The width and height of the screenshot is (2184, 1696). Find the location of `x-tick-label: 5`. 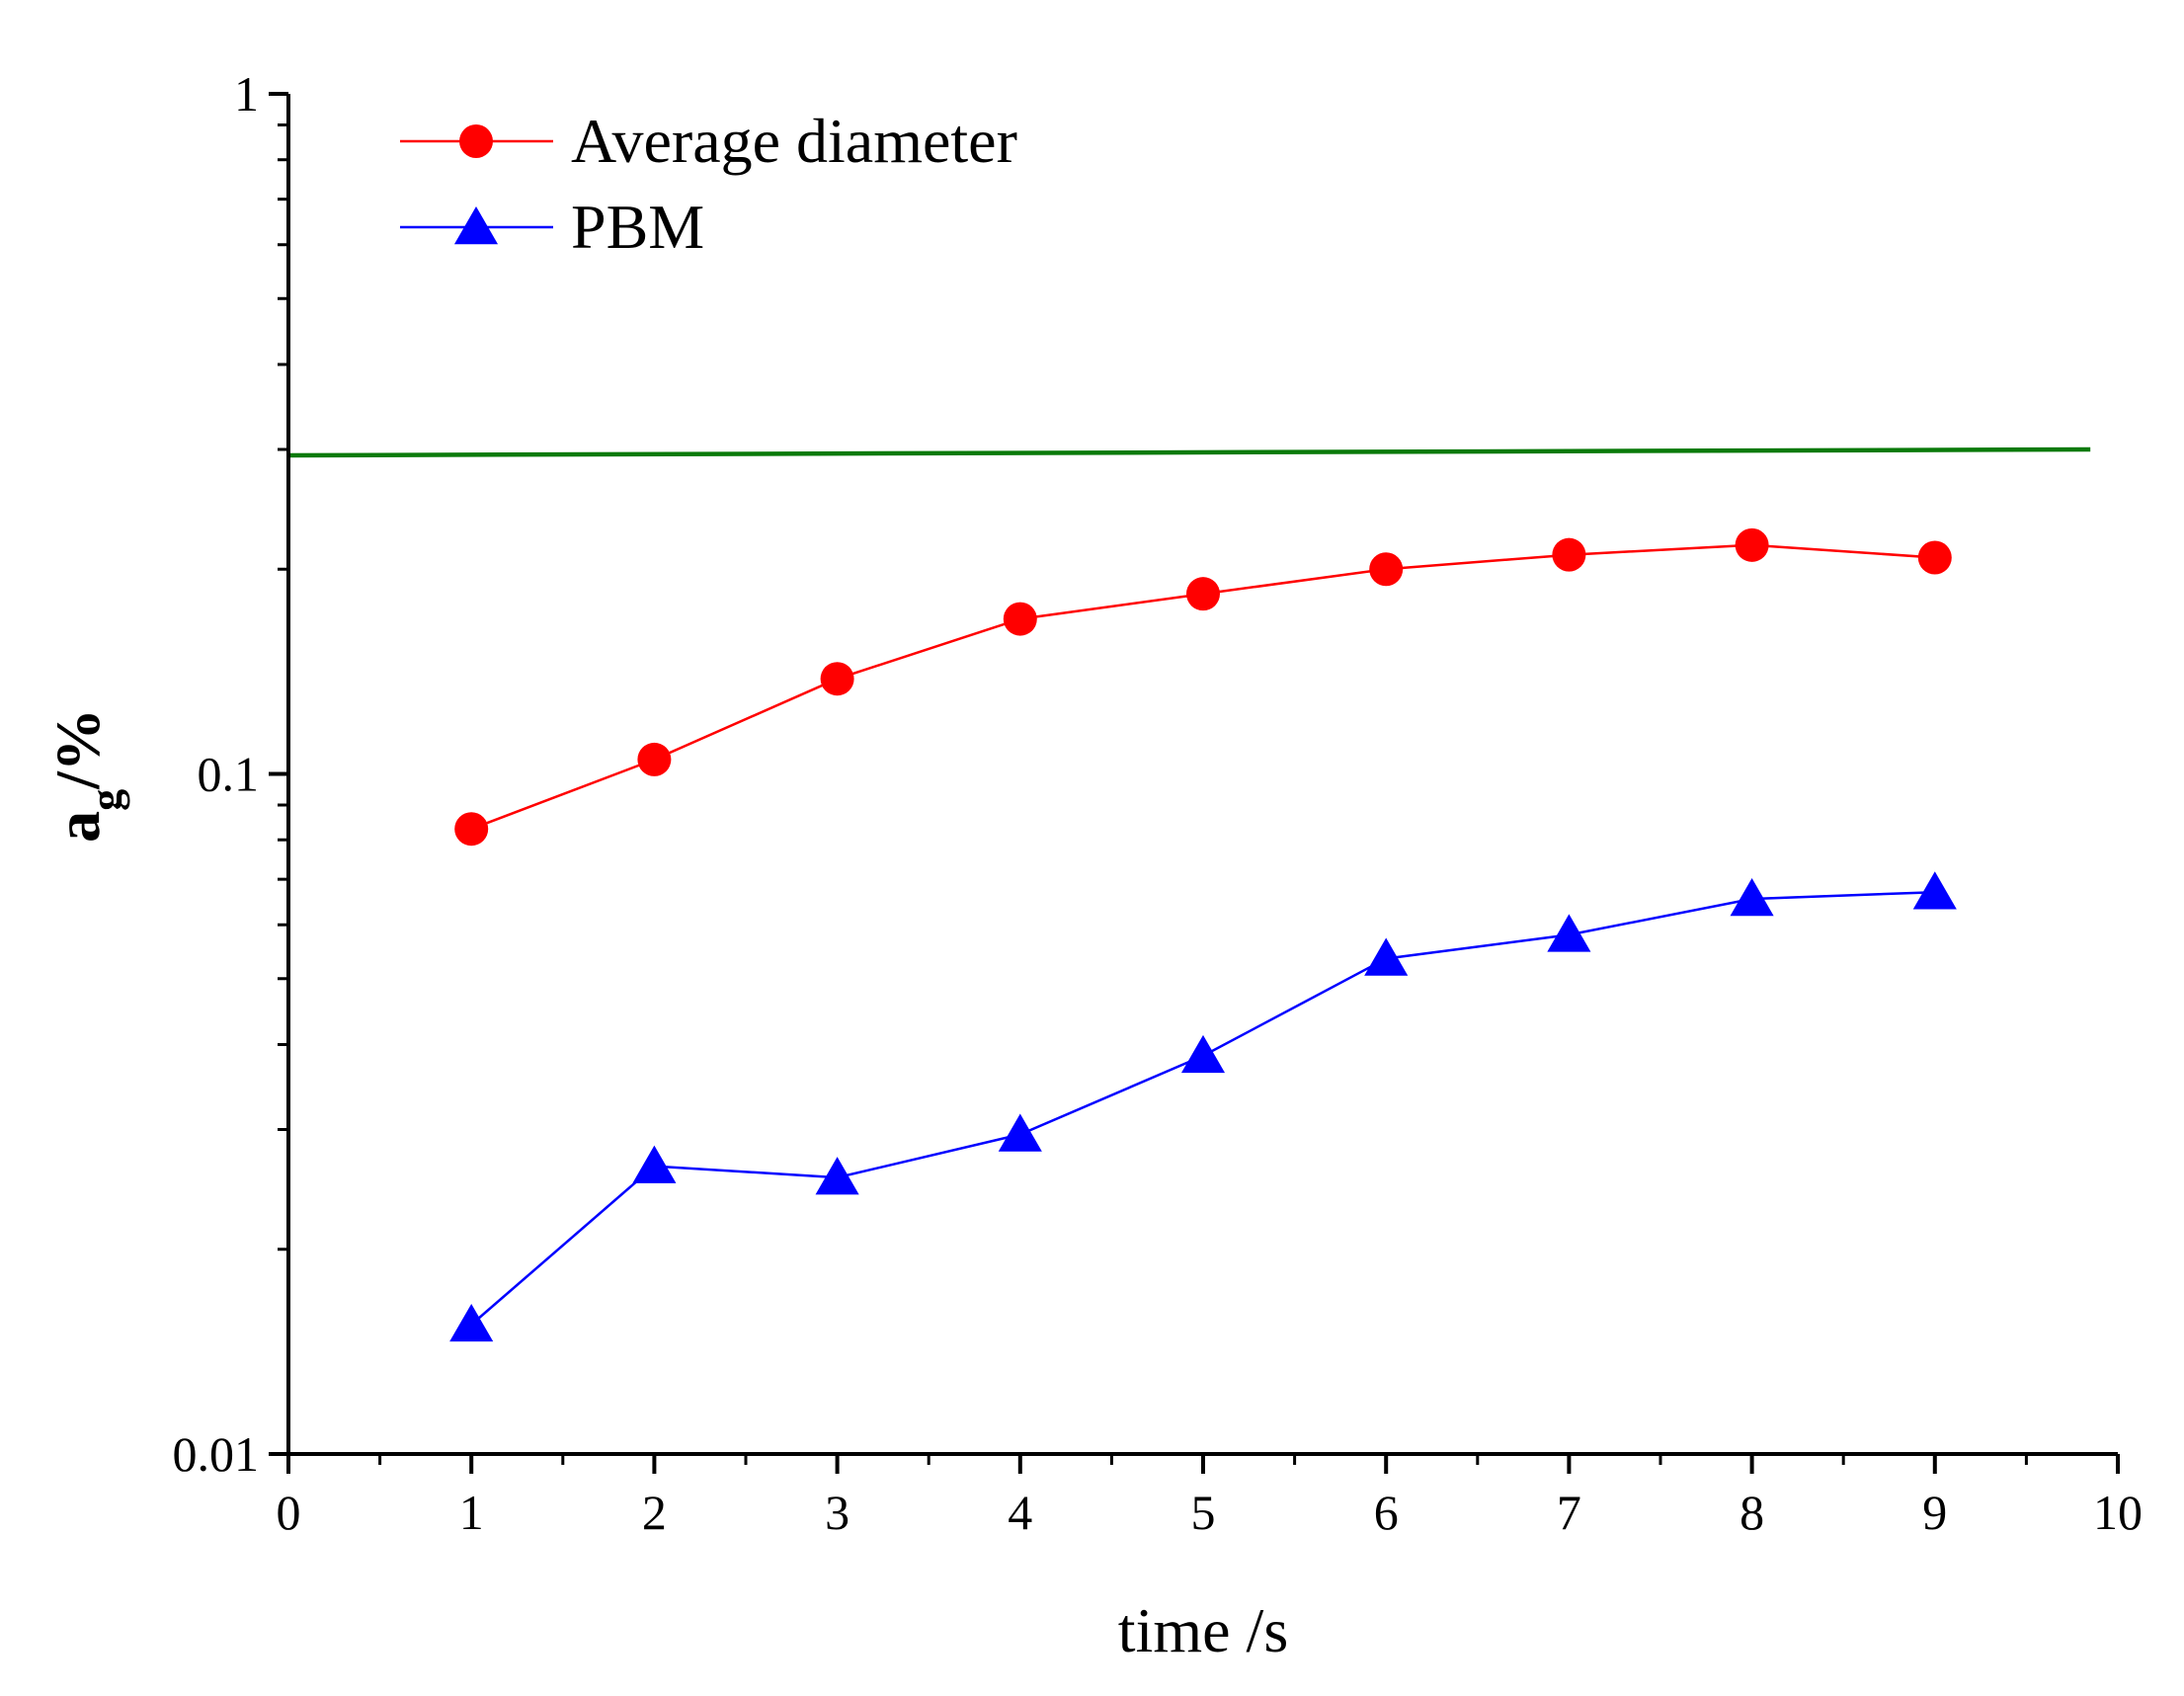

x-tick-label: 5 is located at coordinates (1203, 1512).